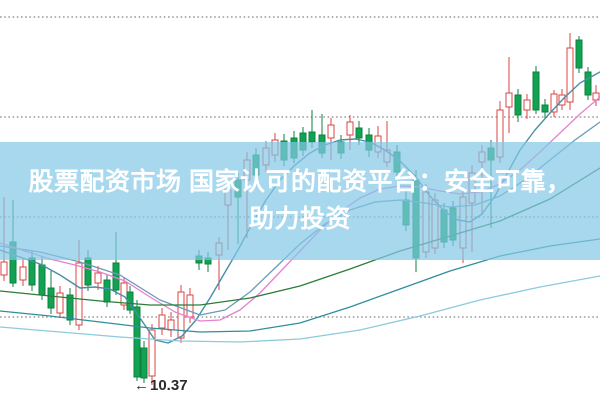  What do you see at coordinates (299, 219) in the screenshot?
I see `headline-line2: 助力投资` at bounding box center [299, 219].